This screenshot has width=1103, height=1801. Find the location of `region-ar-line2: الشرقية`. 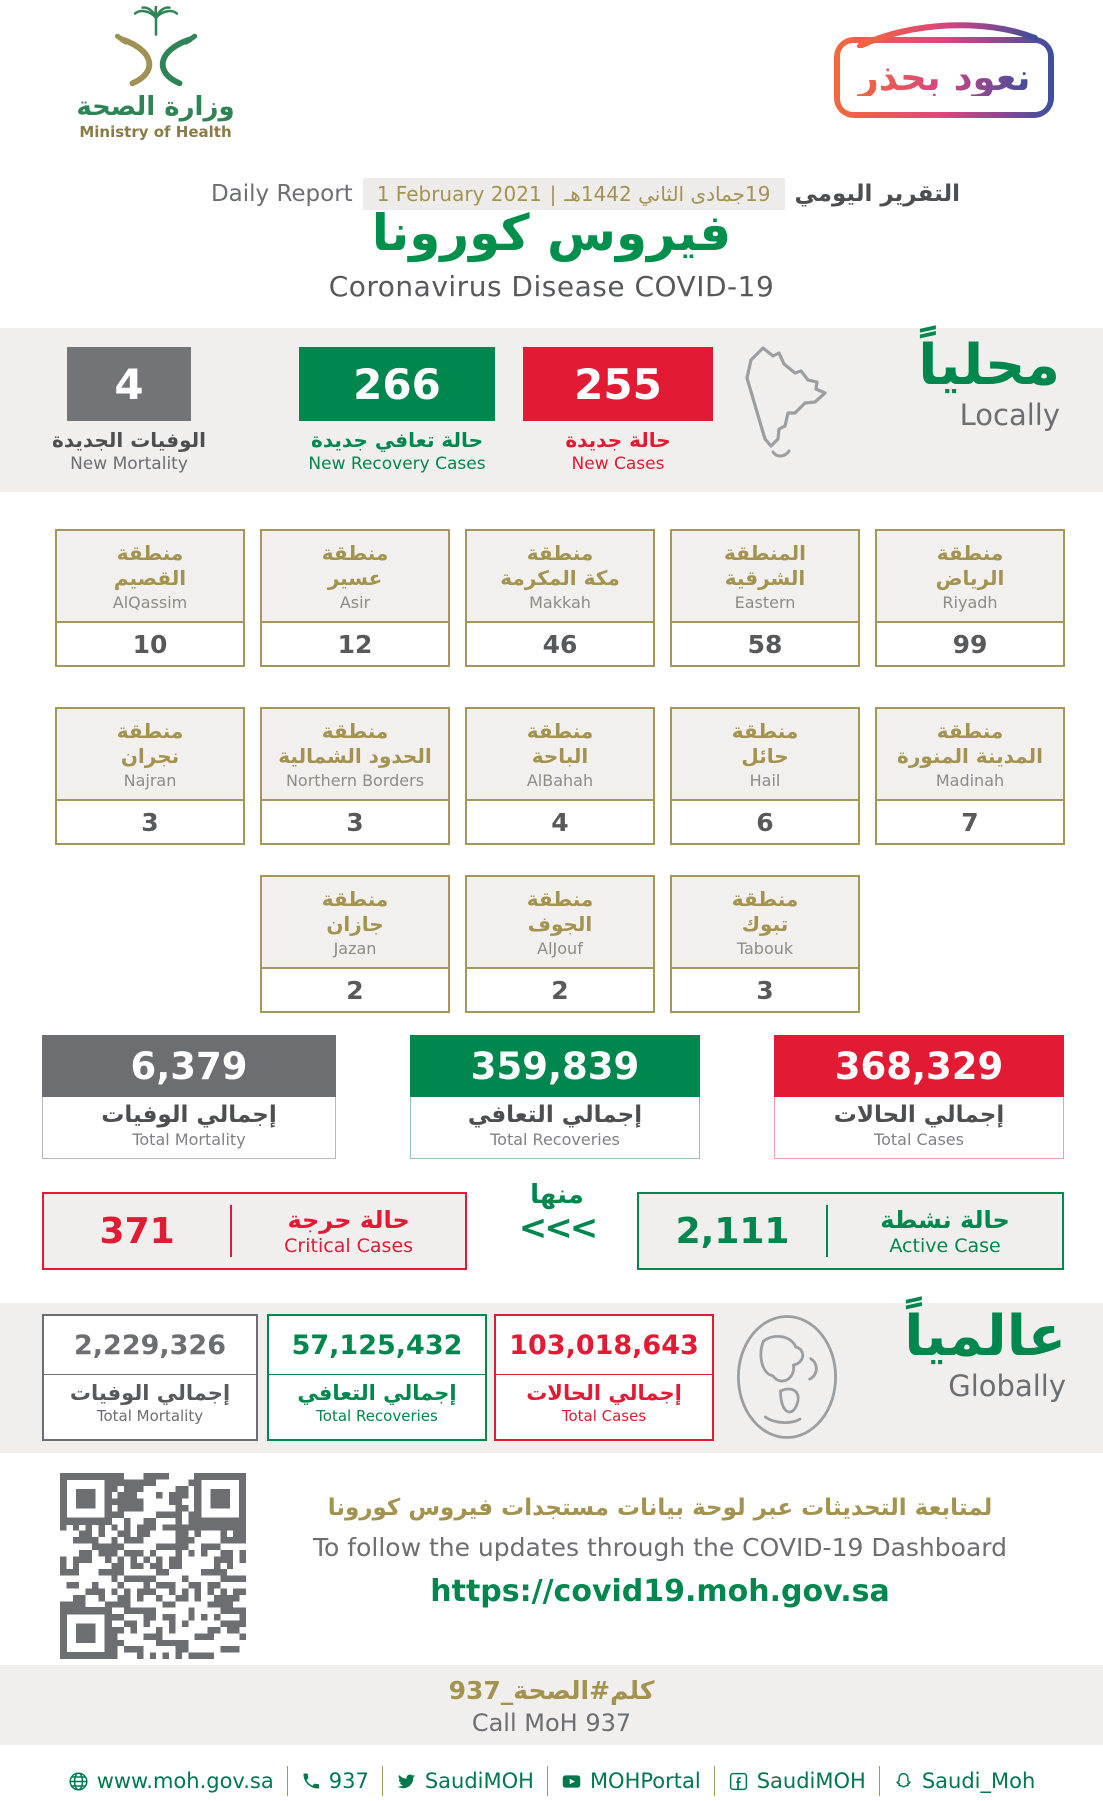

region-ar-line2: الشرقية is located at coordinates (765, 577).